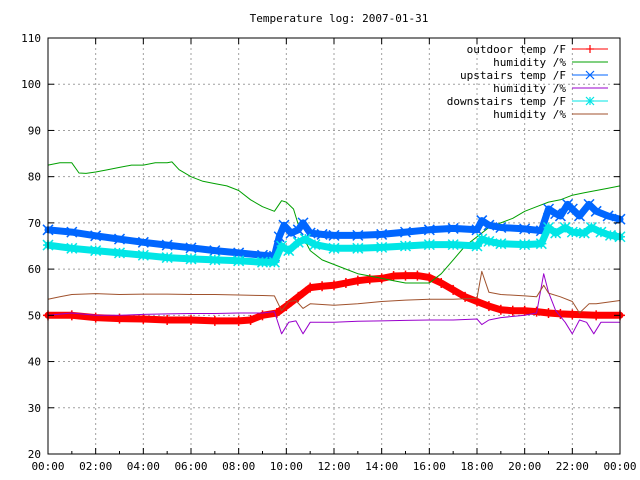 This screenshot has width=640, height=480. I want to click on legend-label: downstairs temp /F, so click(506, 101).